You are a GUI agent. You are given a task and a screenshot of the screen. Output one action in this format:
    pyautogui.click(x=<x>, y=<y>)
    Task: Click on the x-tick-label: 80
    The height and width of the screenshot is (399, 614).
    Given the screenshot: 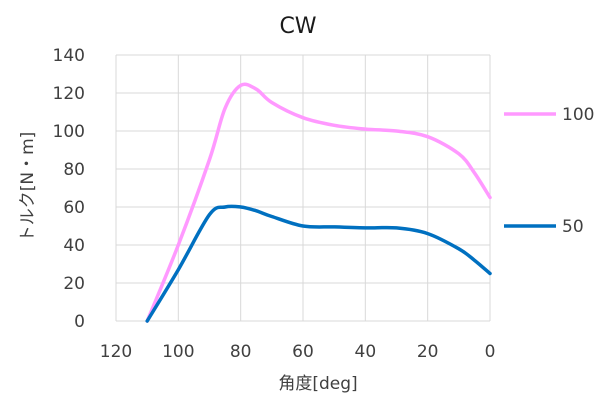 What is the action you would take?
    pyautogui.click(x=241, y=352)
    